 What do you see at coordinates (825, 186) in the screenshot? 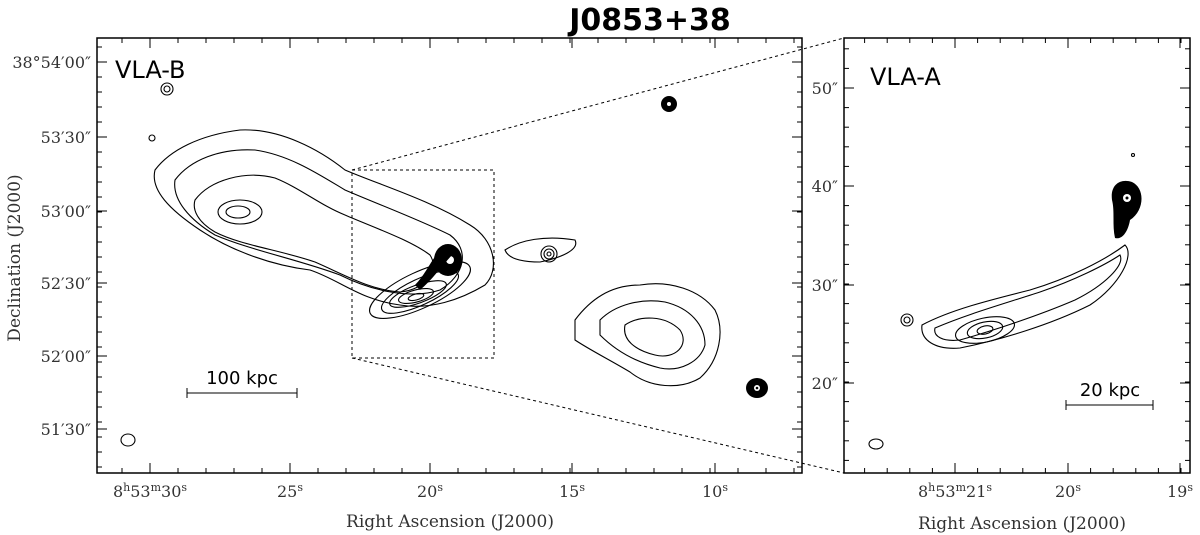
I see `y-tick-label: 40″` at bounding box center [825, 186].